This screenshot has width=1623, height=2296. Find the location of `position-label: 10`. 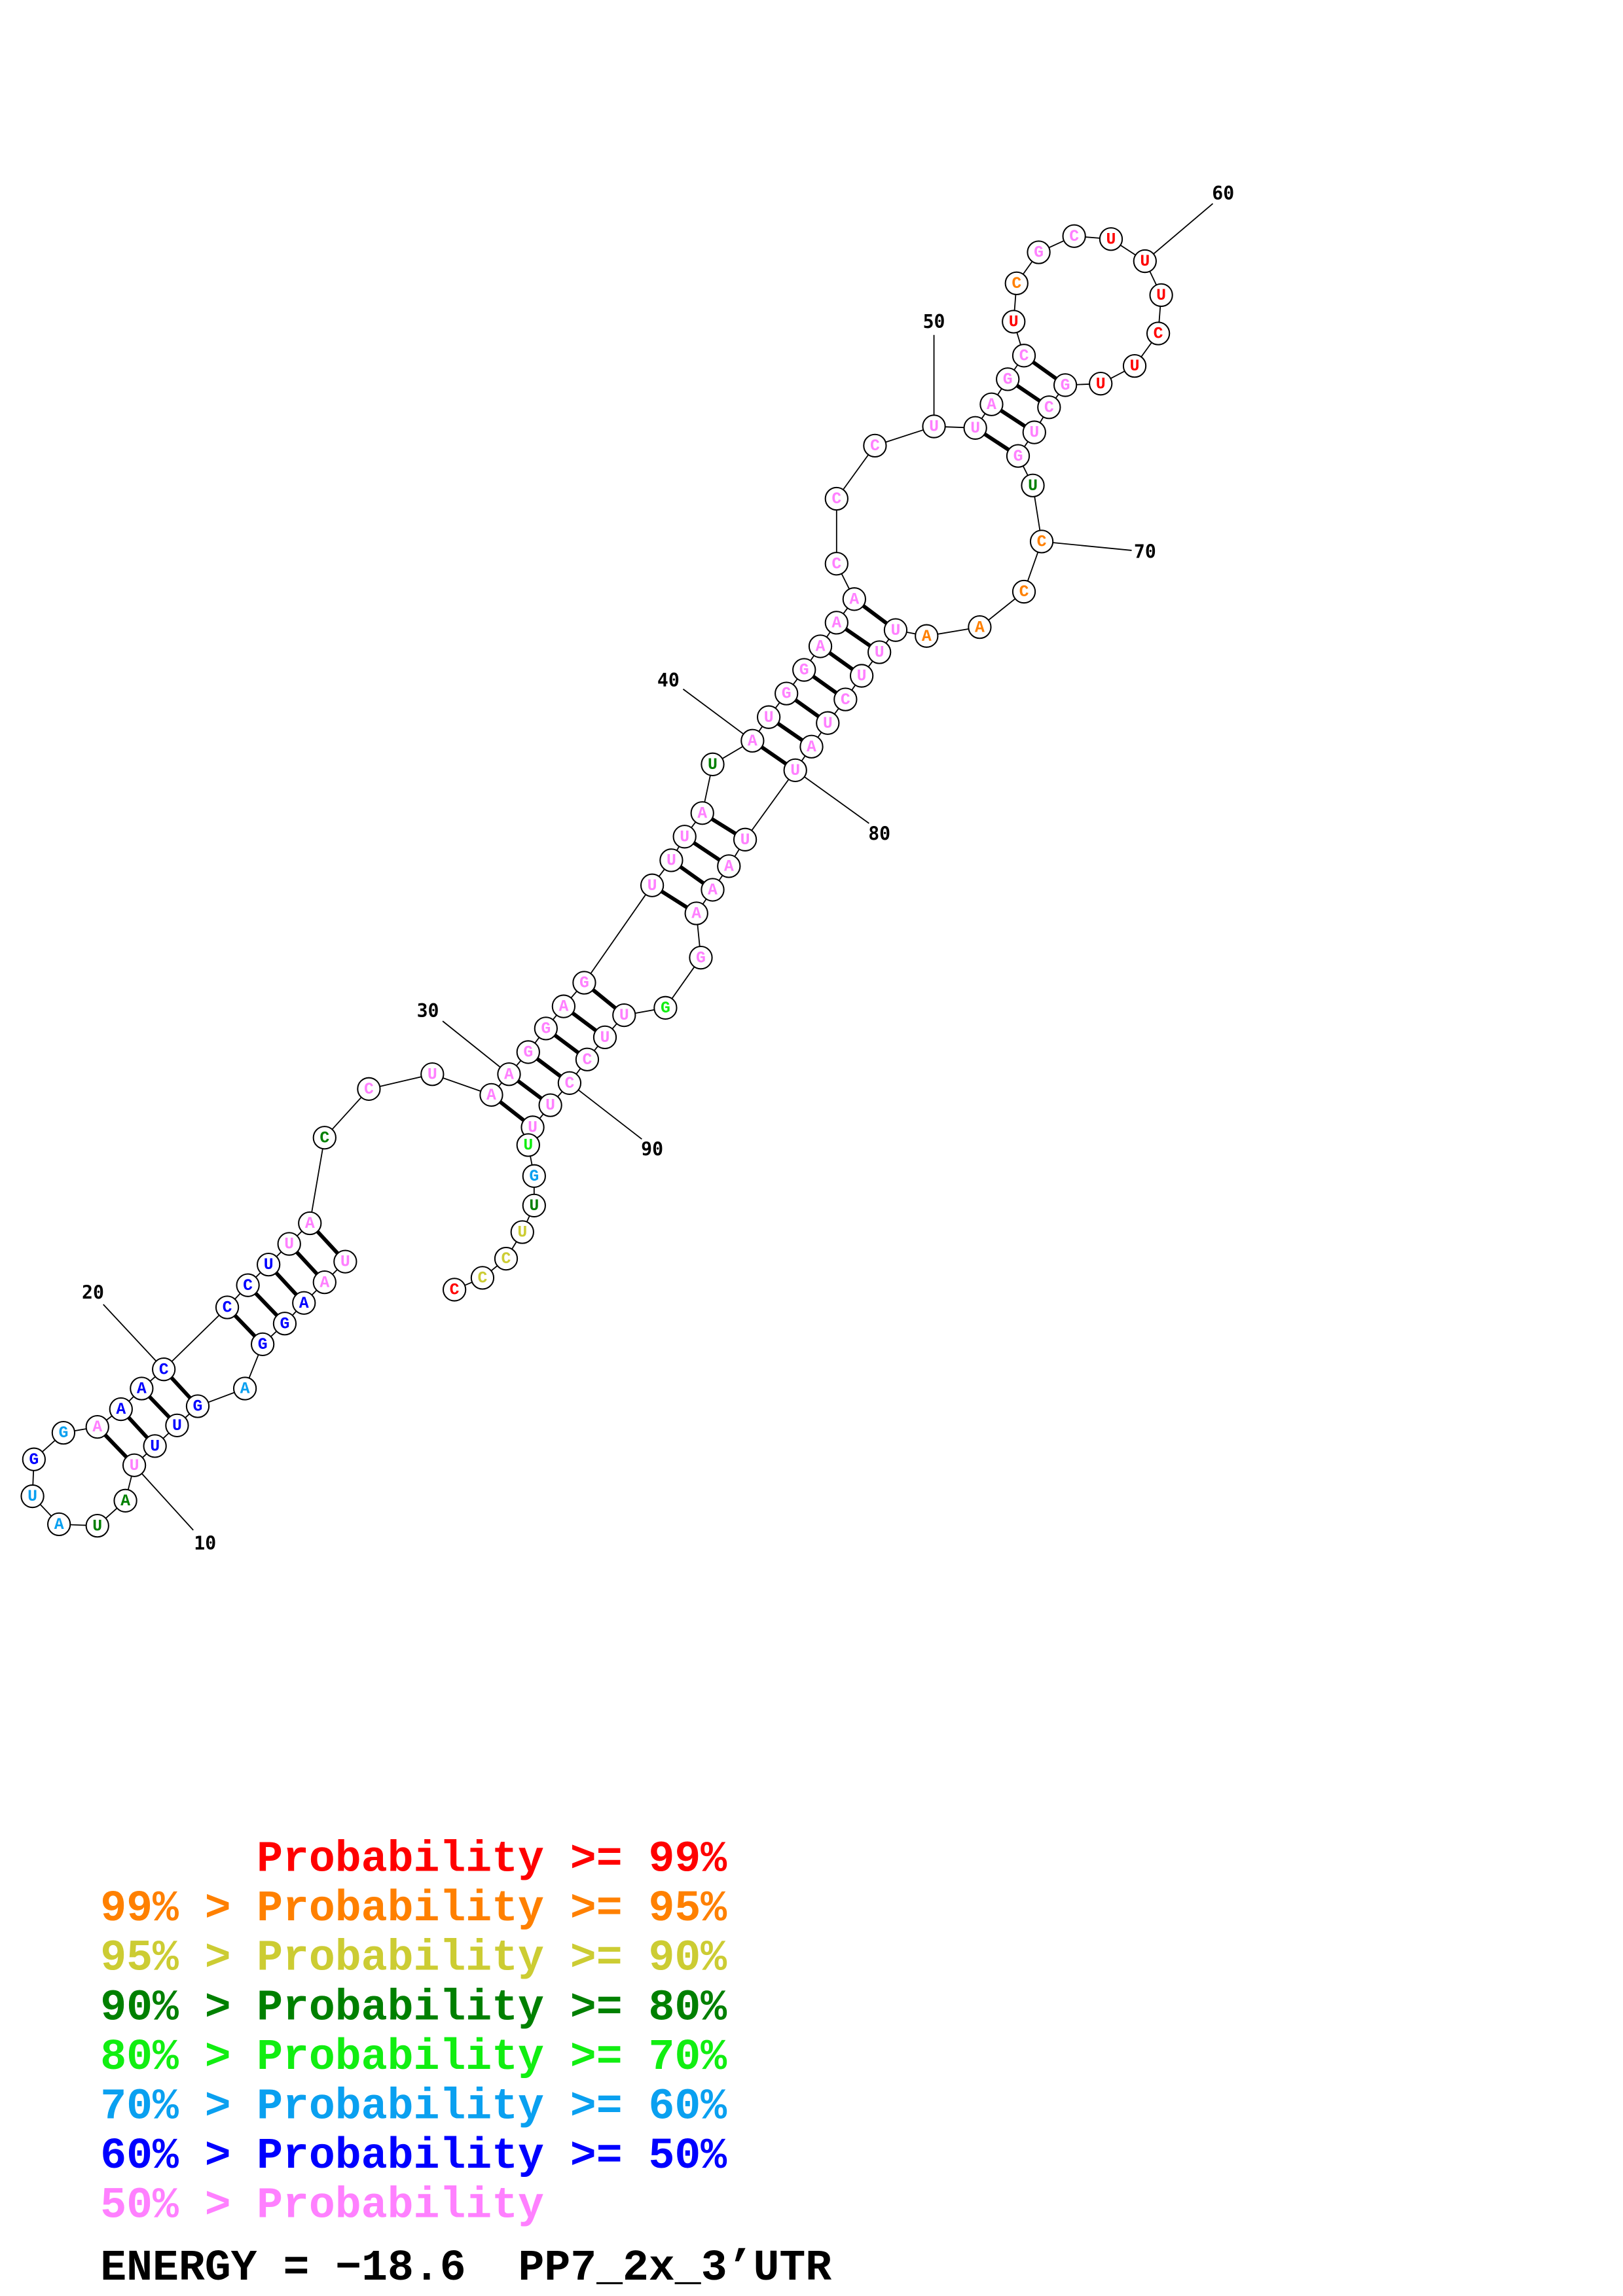

position-label: 10 is located at coordinates (205, 1543).